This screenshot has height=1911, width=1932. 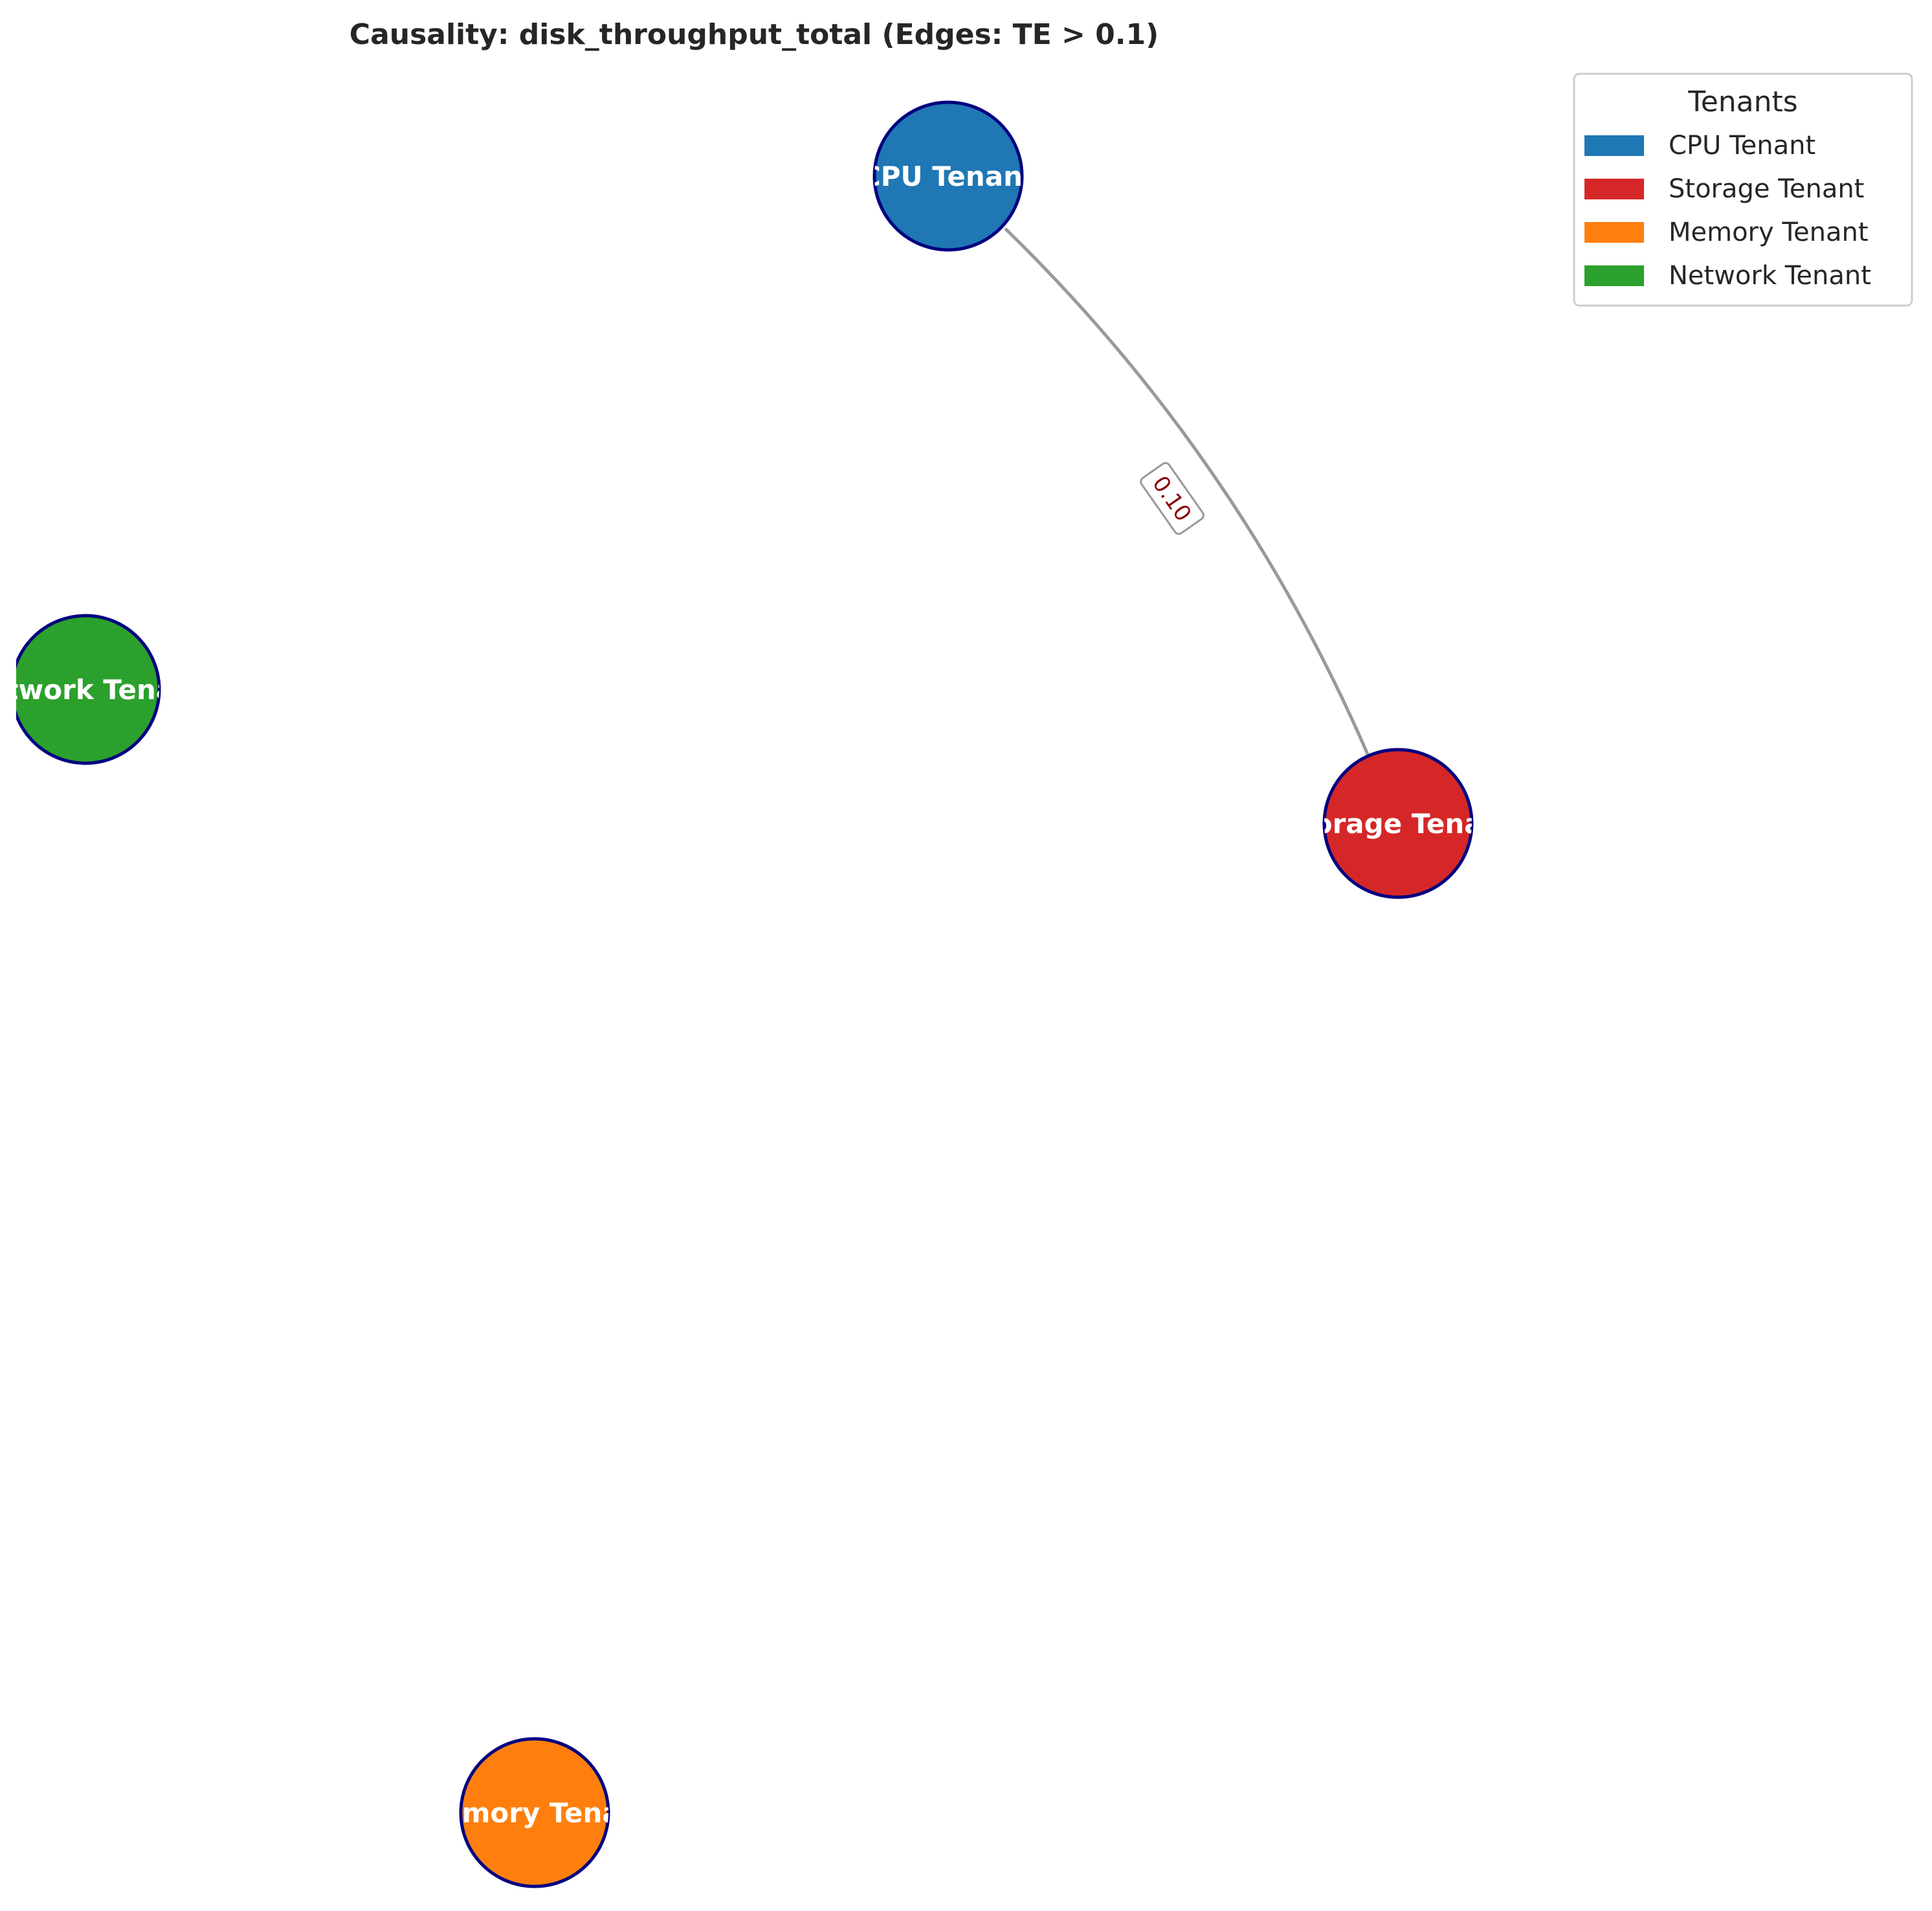 I want to click on node-label: Network Tenant, so click(x=103, y=690).